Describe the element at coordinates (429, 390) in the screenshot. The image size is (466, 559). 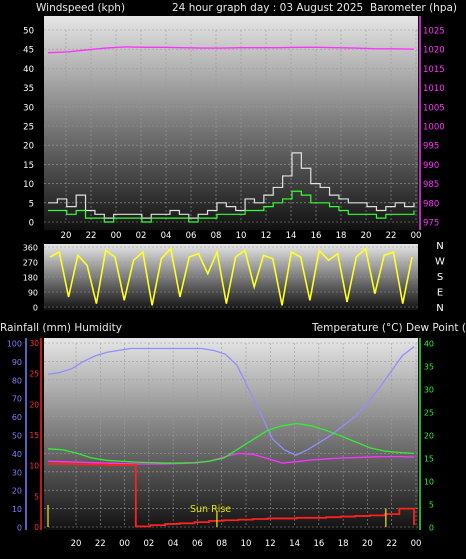
I see `temperature-y-tick: 30` at that location.